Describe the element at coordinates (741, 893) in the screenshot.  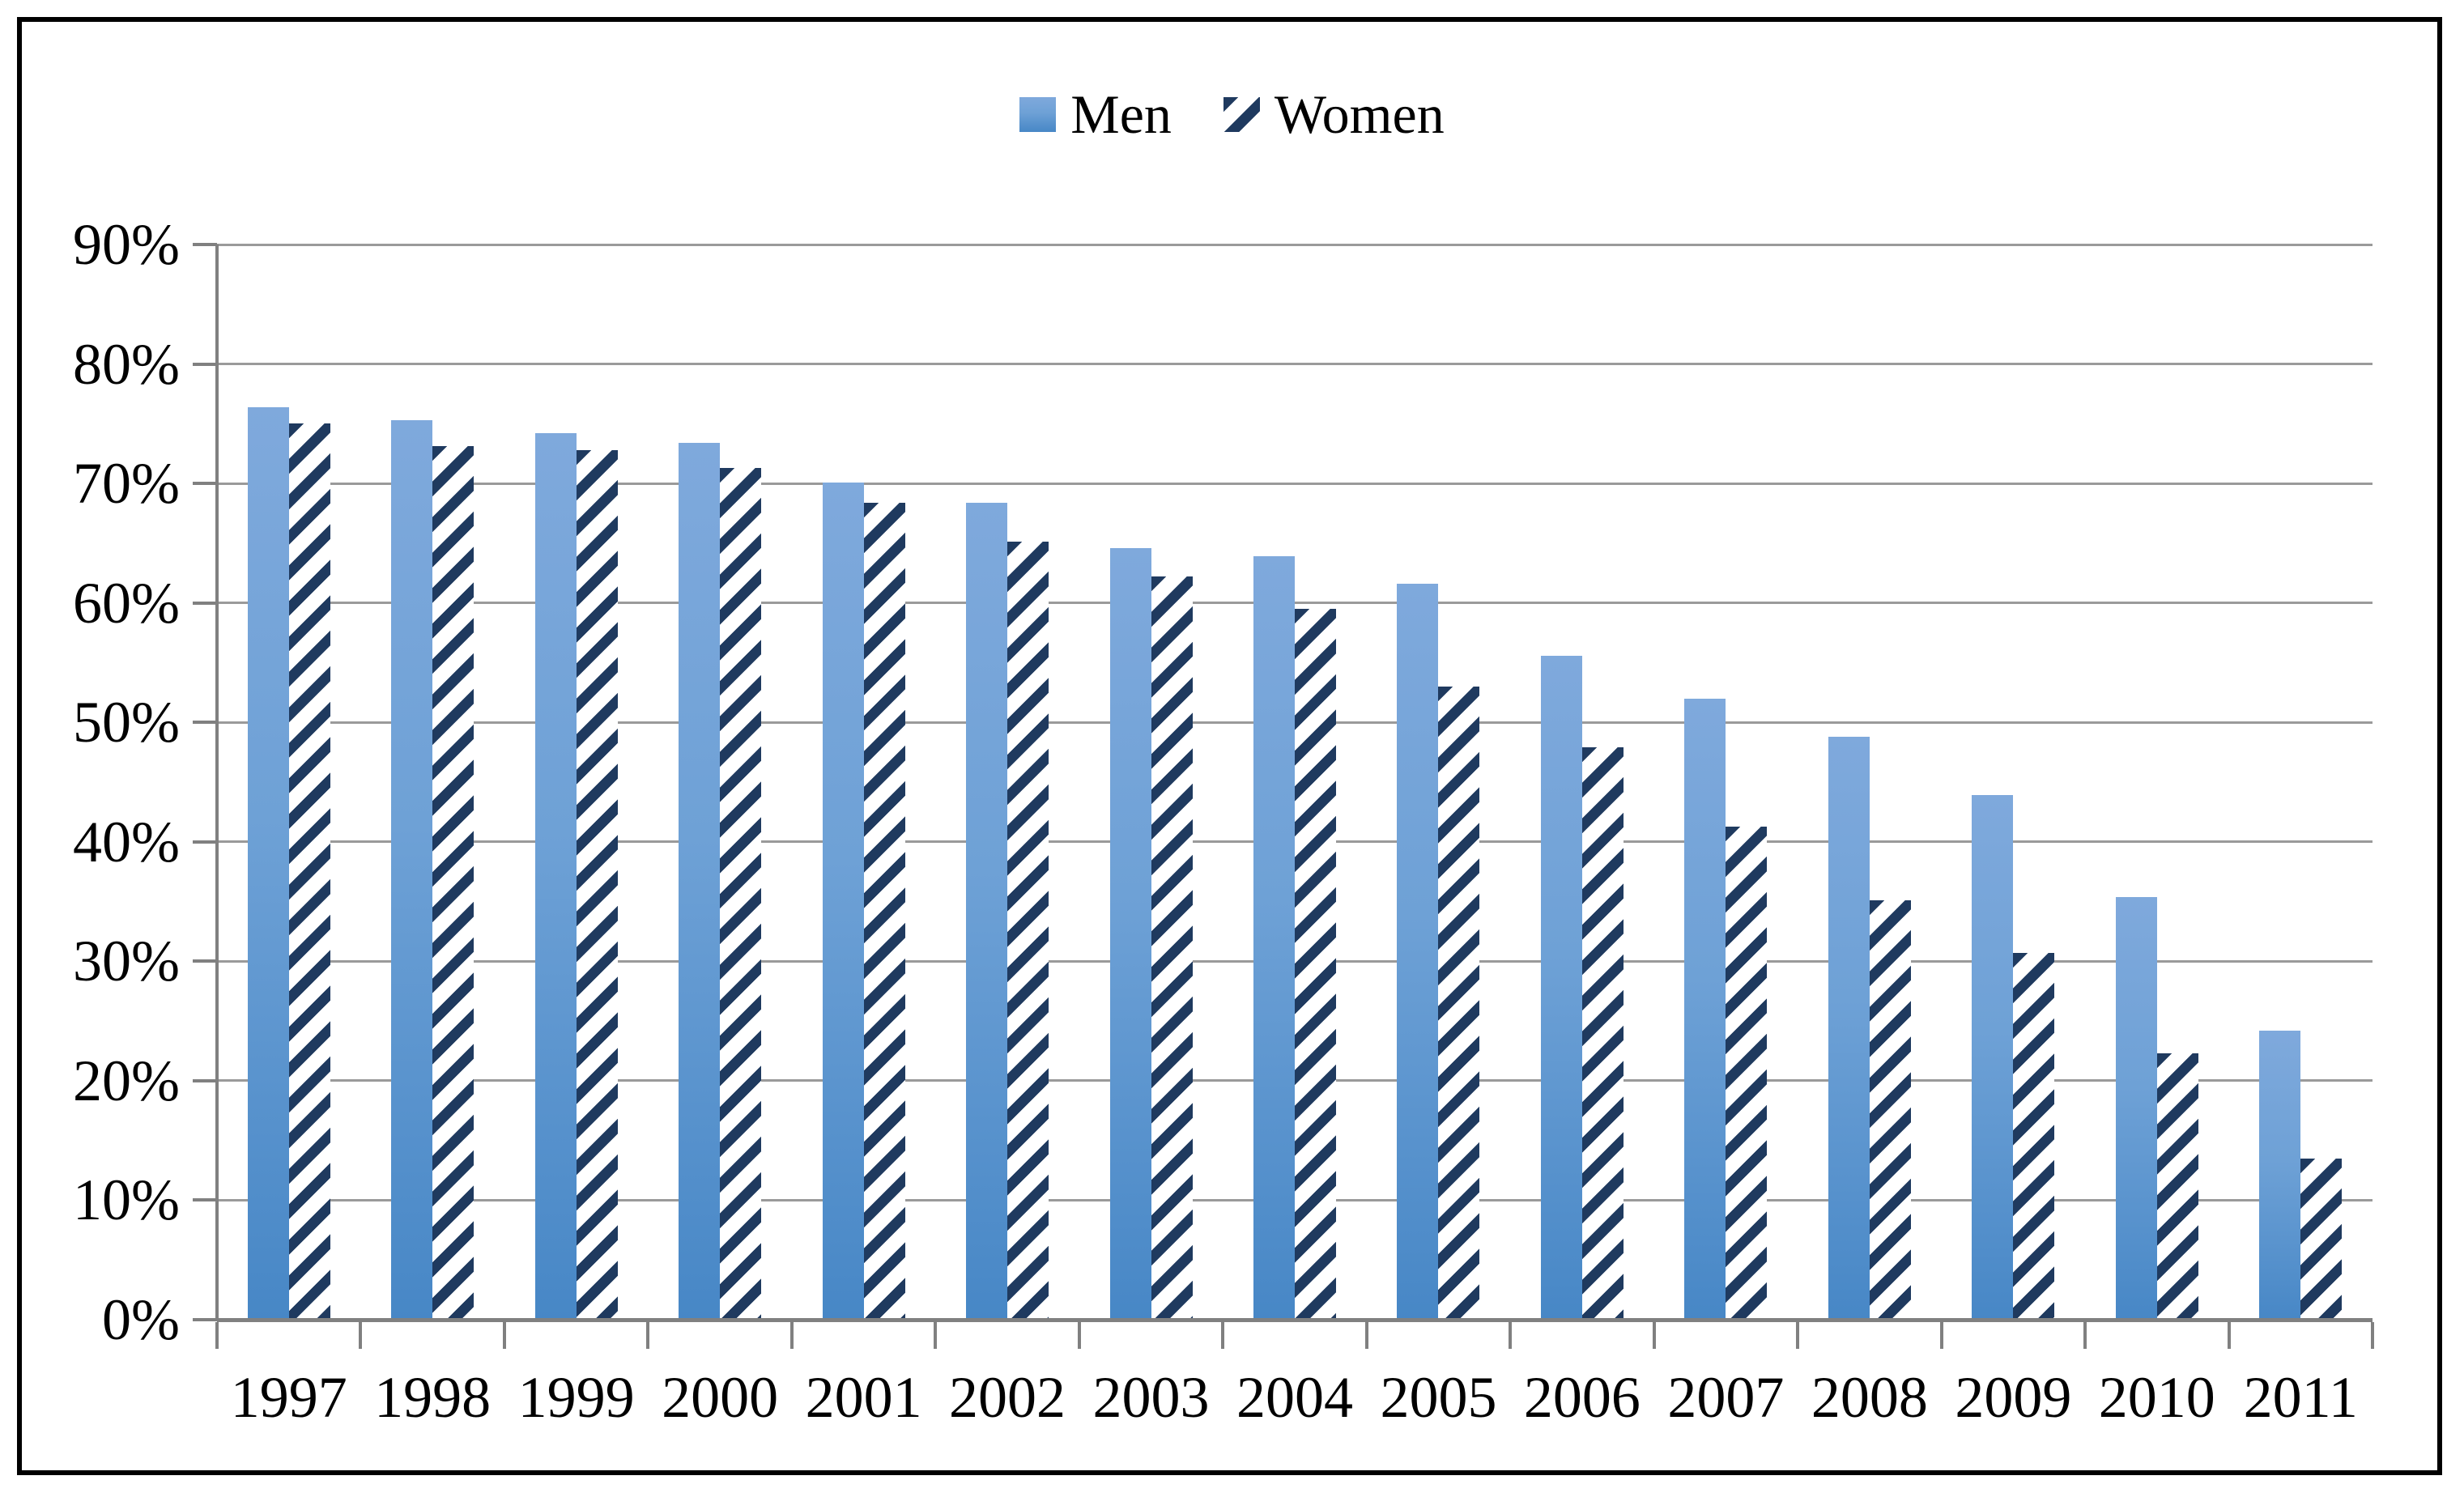
I see `bar-women-2000` at that location.